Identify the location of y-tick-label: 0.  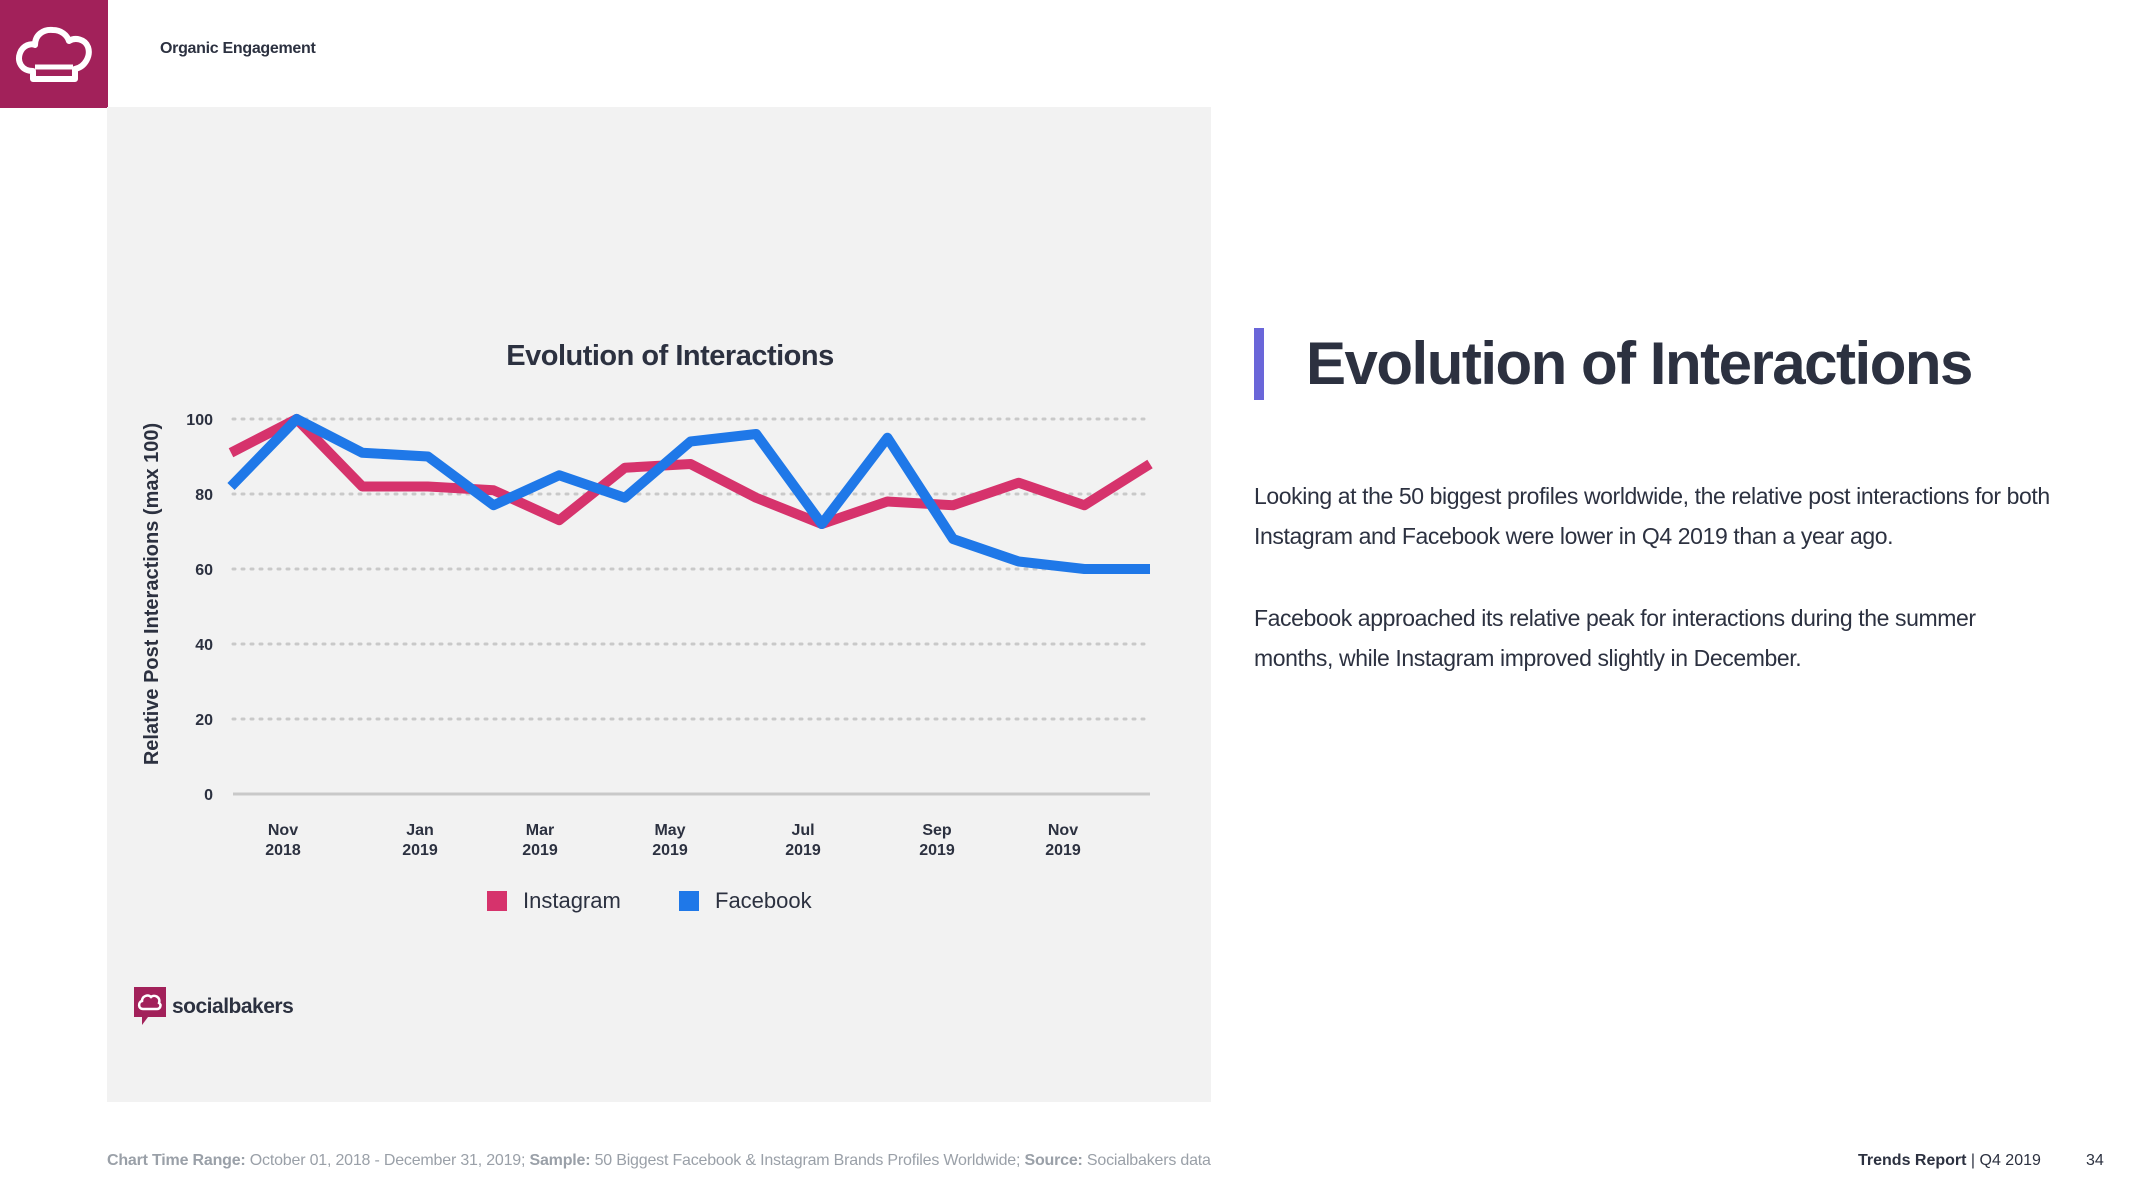
(208, 795).